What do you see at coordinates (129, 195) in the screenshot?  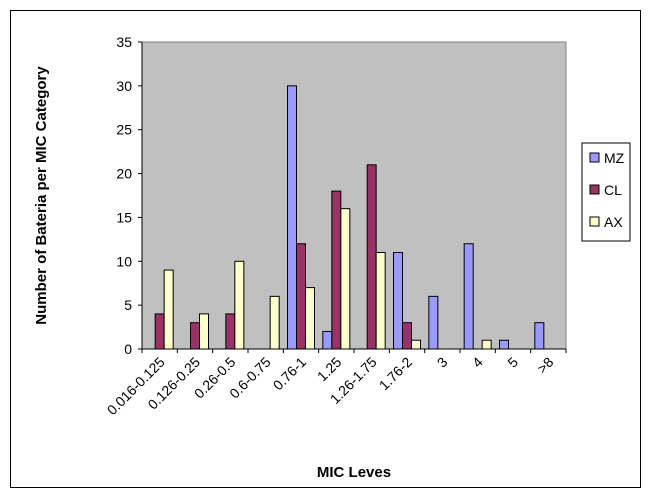 I see `y-ticks-group: 0 5 10 15 20 25 30 35` at bounding box center [129, 195].